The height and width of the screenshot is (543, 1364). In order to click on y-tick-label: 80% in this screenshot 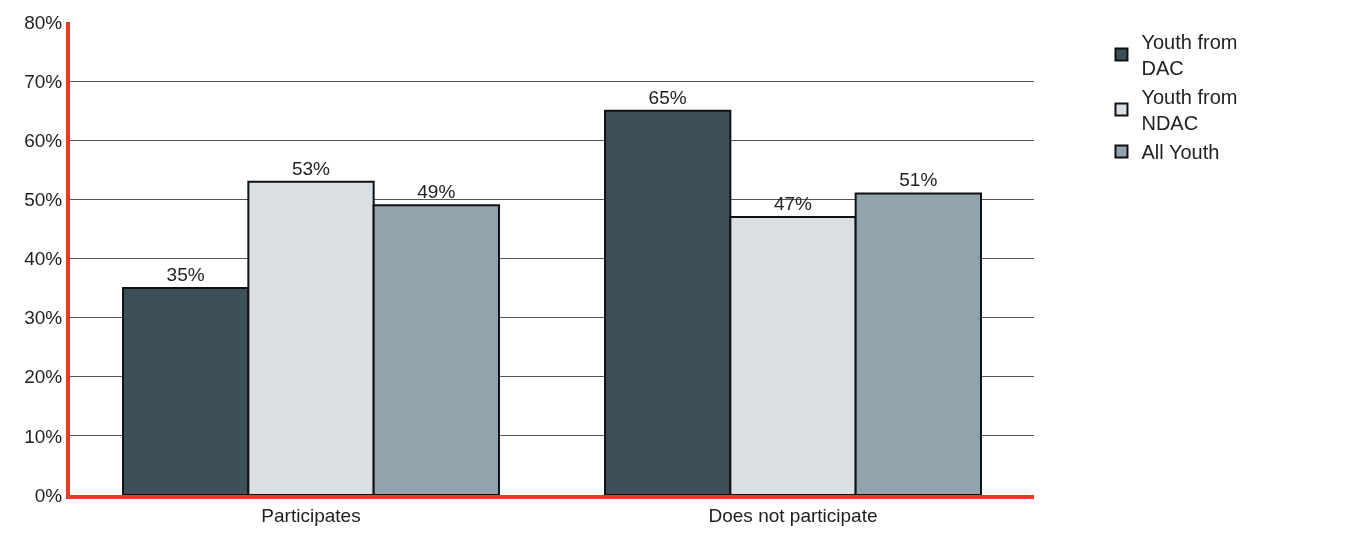, I will do `click(43, 22)`.